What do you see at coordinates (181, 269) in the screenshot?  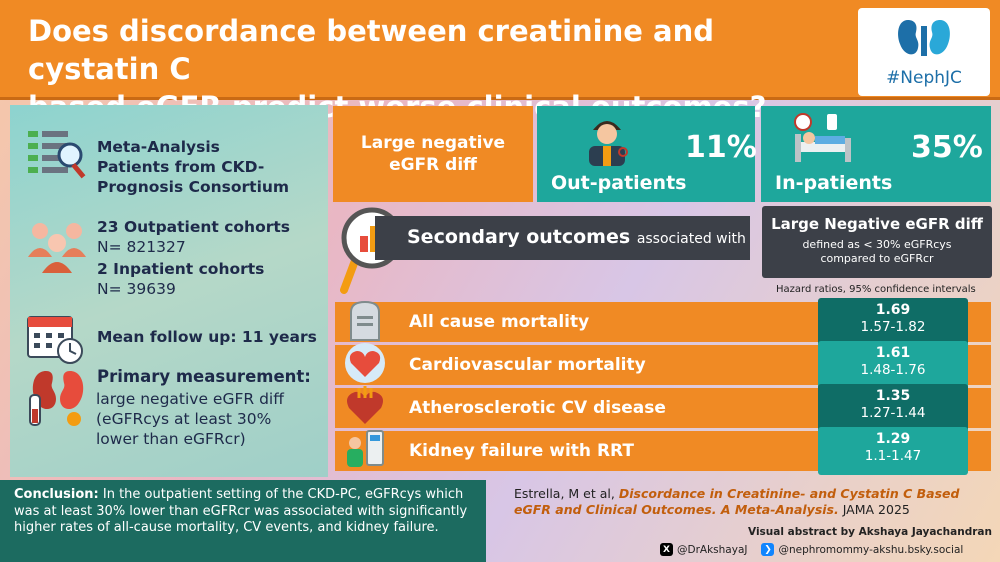 I see `inpatient-cohorts: 2 Inpatient cohorts` at bounding box center [181, 269].